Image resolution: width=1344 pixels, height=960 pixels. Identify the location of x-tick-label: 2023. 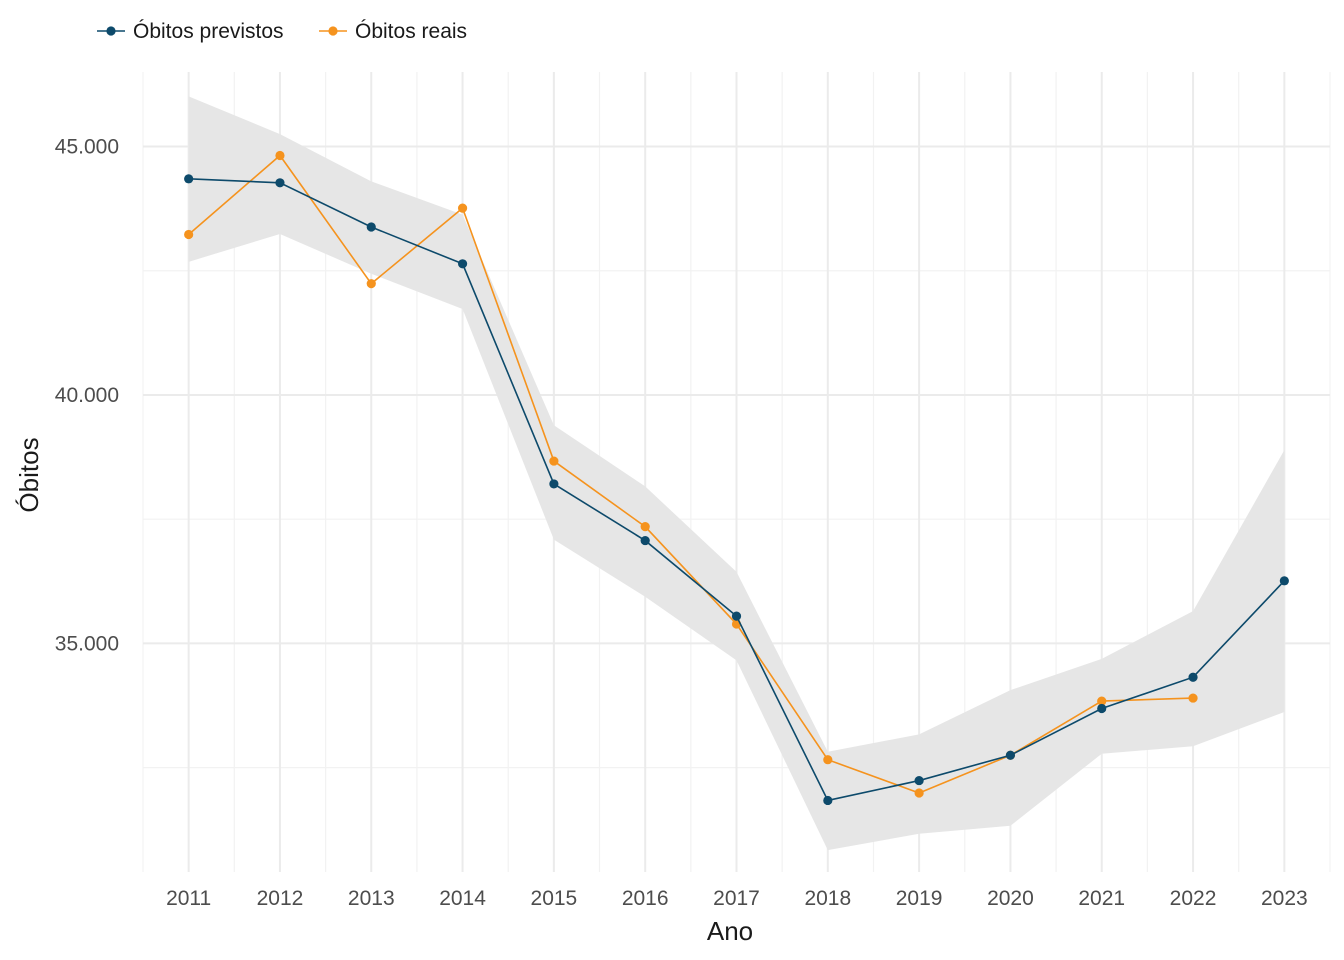
(1284, 898).